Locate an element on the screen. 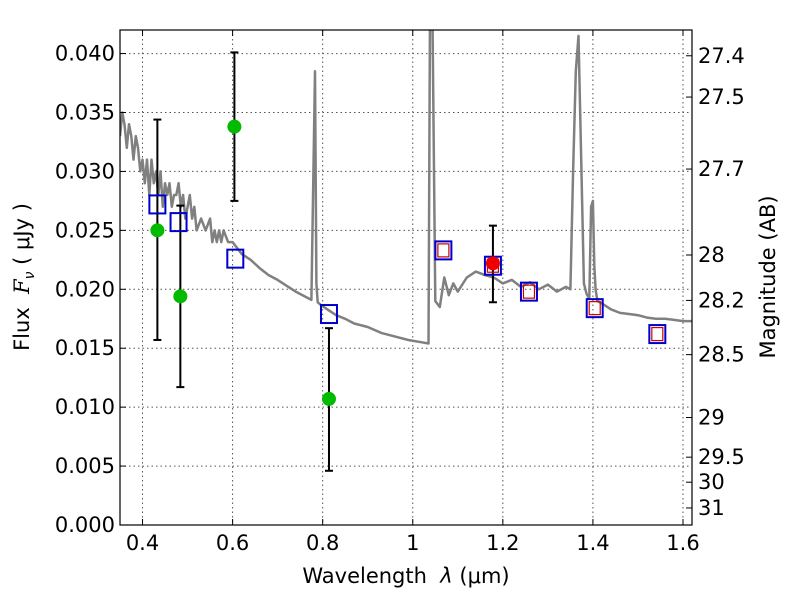 The height and width of the screenshot is (600, 800). magnitude-tick-label: 27.7 is located at coordinates (721, 169).